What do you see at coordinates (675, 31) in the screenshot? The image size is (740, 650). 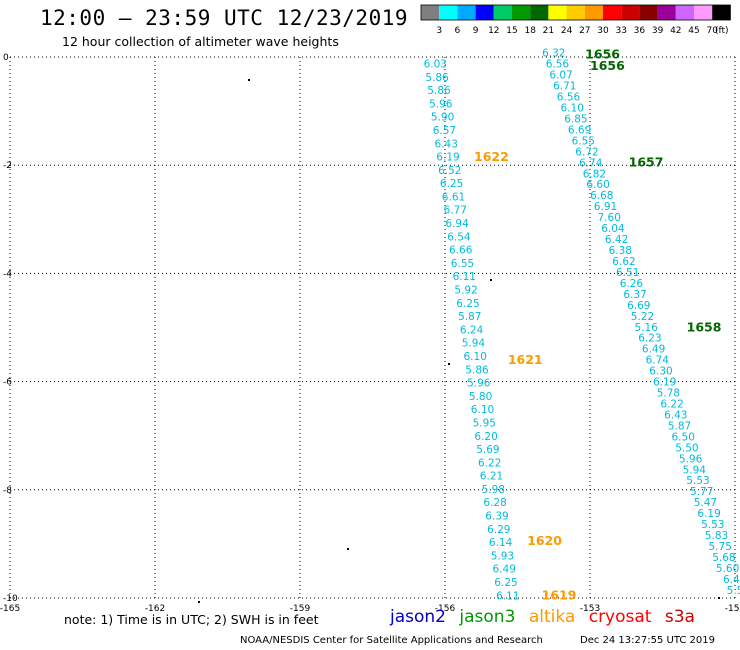 I see `colorbar-tick-label: 42` at bounding box center [675, 31].